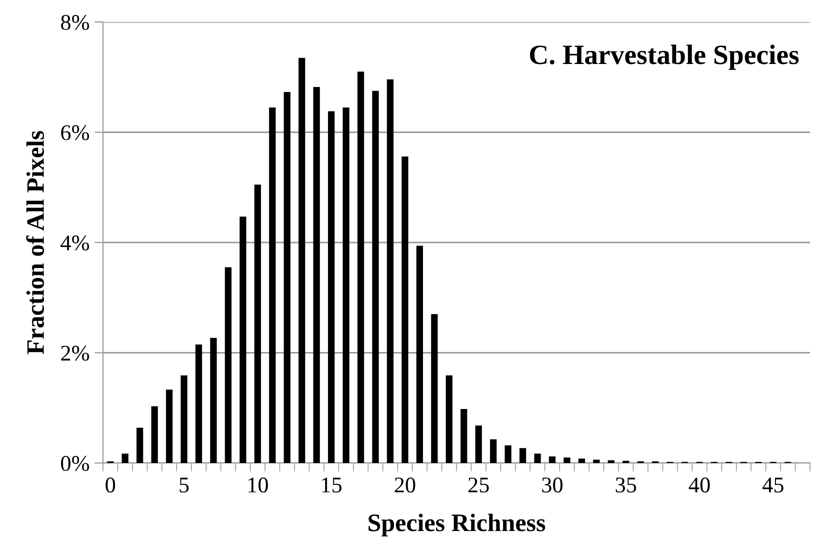 The height and width of the screenshot is (555, 820). I want to click on y-tick-label: 2%, so click(75, 353).